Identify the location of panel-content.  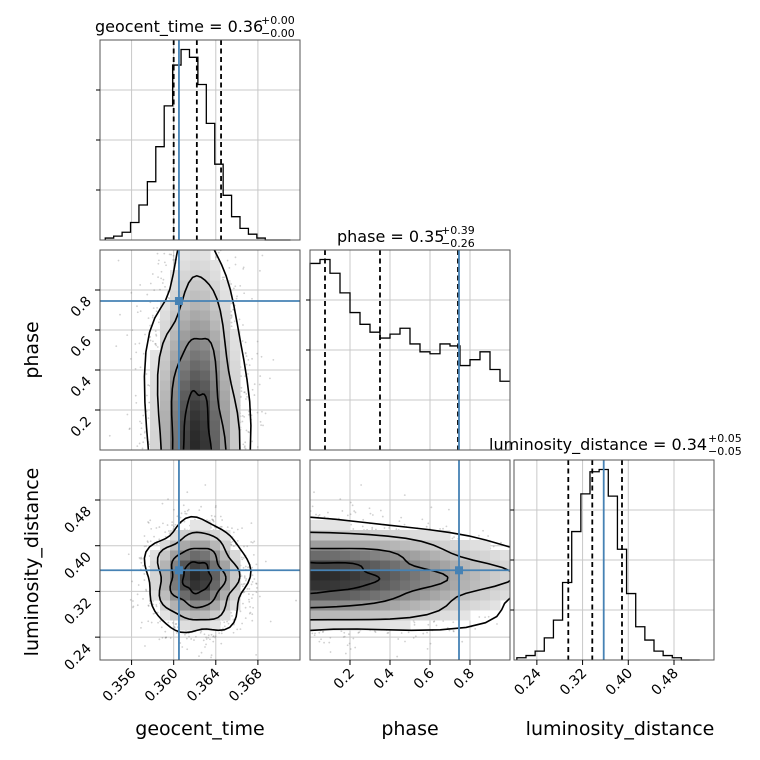
(200, 560).